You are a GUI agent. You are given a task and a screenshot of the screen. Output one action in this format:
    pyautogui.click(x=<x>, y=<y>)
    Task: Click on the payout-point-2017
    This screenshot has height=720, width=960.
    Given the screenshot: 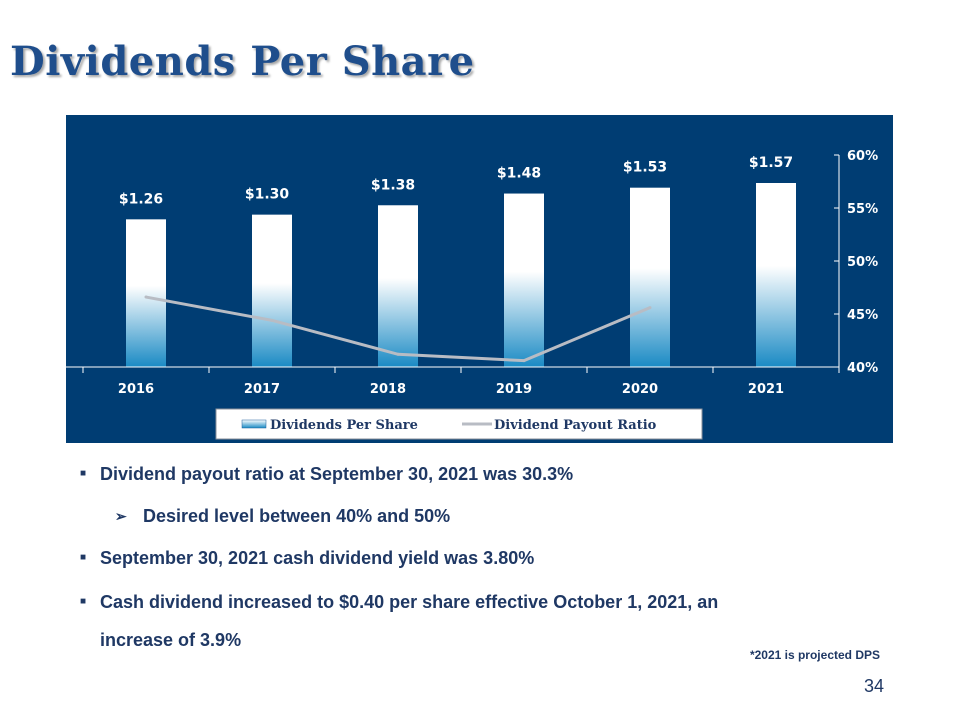 What is the action you would take?
    pyautogui.click(x=272, y=320)
    